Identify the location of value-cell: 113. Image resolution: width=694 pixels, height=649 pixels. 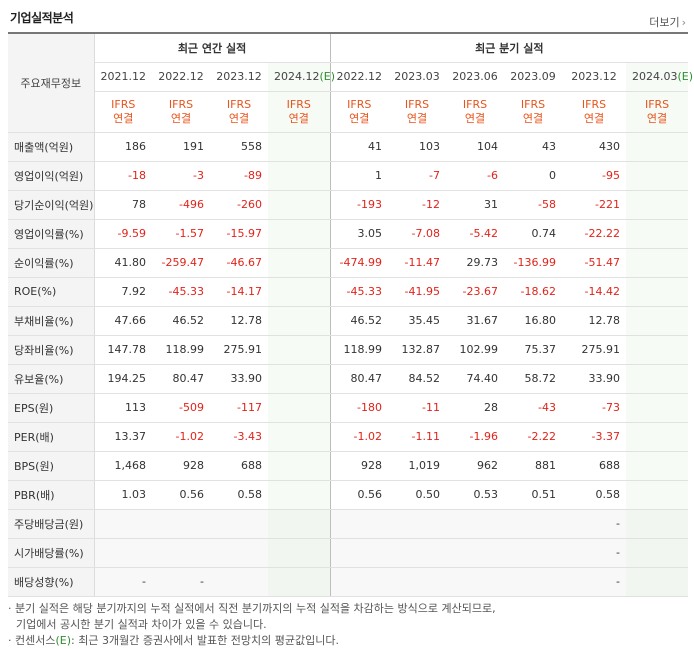
(123, 408).